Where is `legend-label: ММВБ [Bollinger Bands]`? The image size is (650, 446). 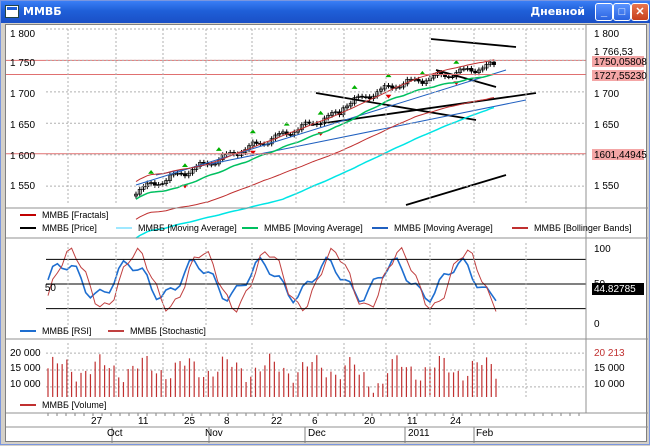
legend-label: ММВБ [Bollinger Bands] is located at coordinates (582, 228).